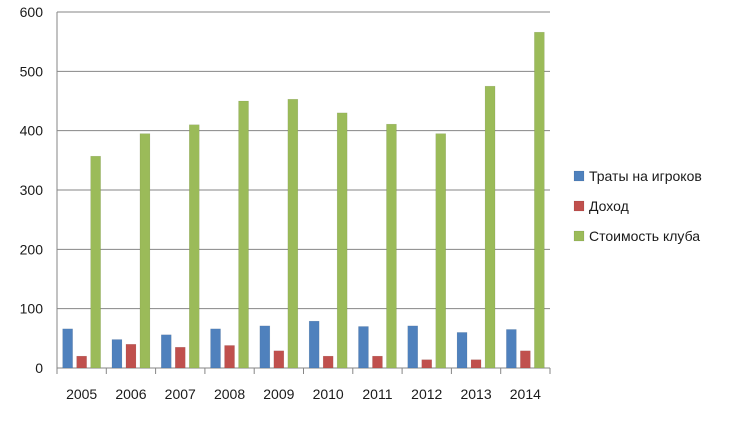  Describe the element at coordinates (39, 368) in the screenshot. I see `y-tick-label: 0` at that location.